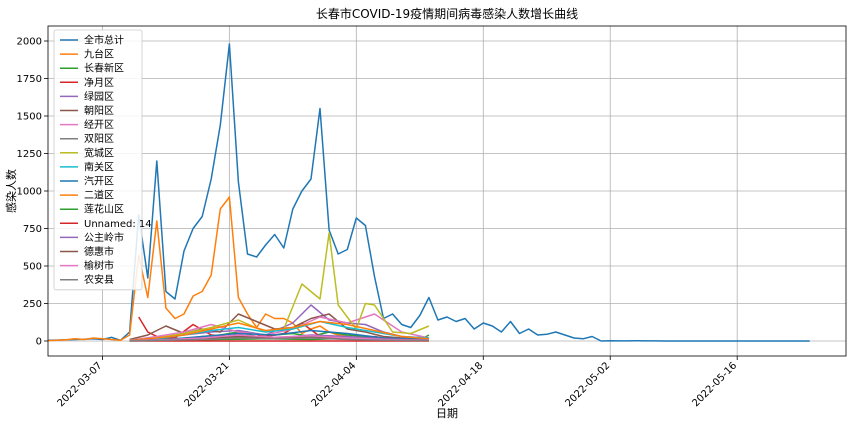 This screenshot has height=424, width=856. Describe the element at coordinates (99, 152) in the screenshot. I see `legend-item-label: 宽城区` at that location.